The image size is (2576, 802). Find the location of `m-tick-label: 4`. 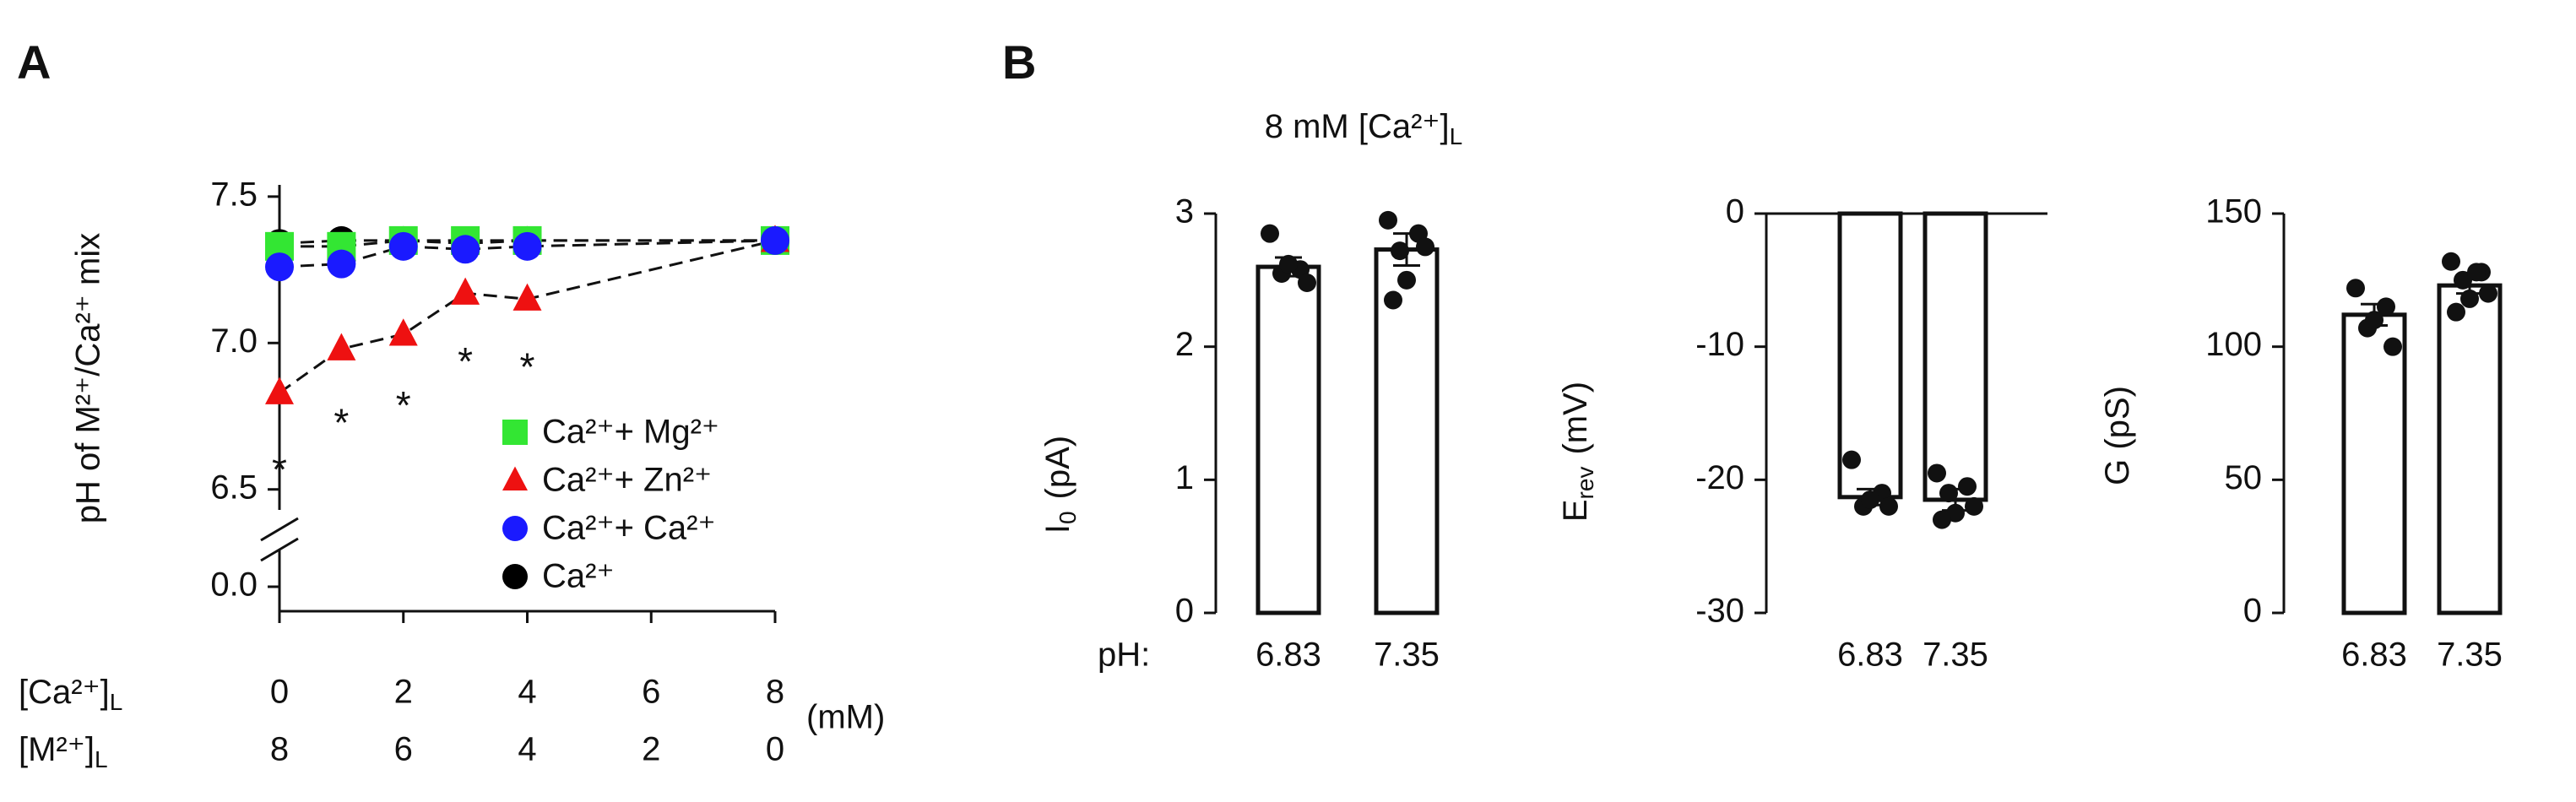

m-tick-label: 4 is located at coordinates (527, 749).